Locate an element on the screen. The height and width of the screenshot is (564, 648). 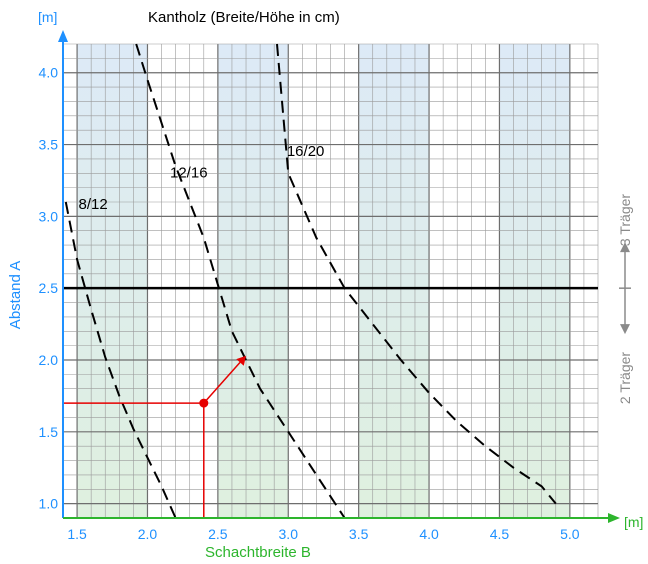
example-arrow-line is located at coordinates (222, 382).